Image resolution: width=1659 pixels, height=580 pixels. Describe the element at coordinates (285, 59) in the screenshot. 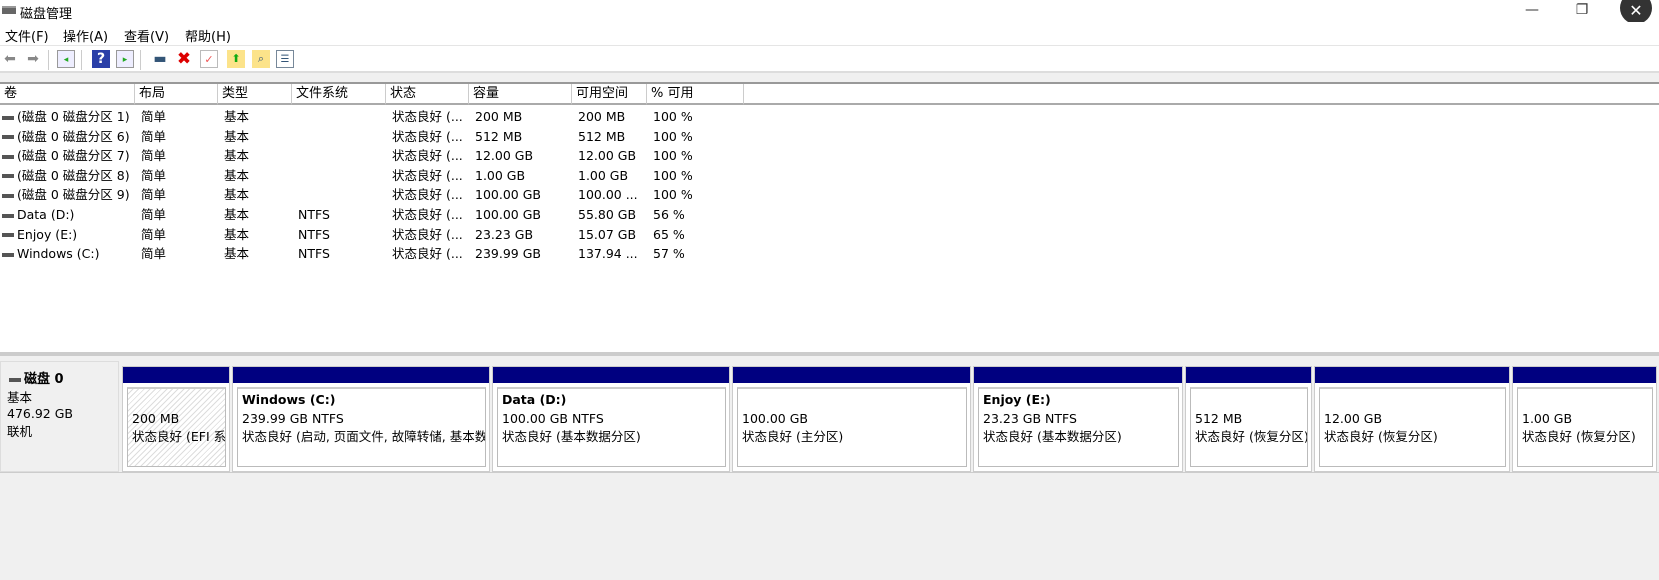

I see `properties-list-icon: ☰` at that location.